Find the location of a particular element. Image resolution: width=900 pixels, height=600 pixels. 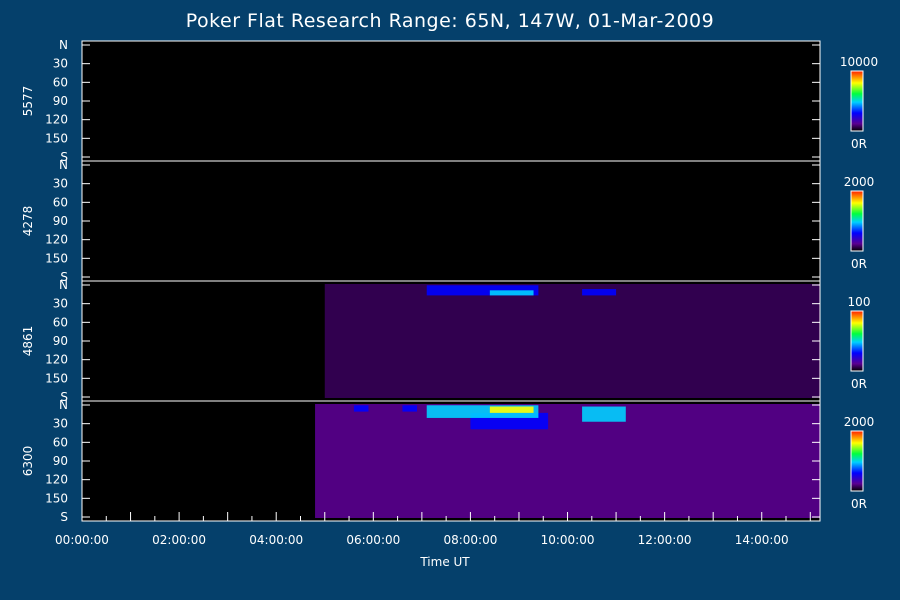

x-tick-label: 10:00:00 is located at coordinates (568, 540).